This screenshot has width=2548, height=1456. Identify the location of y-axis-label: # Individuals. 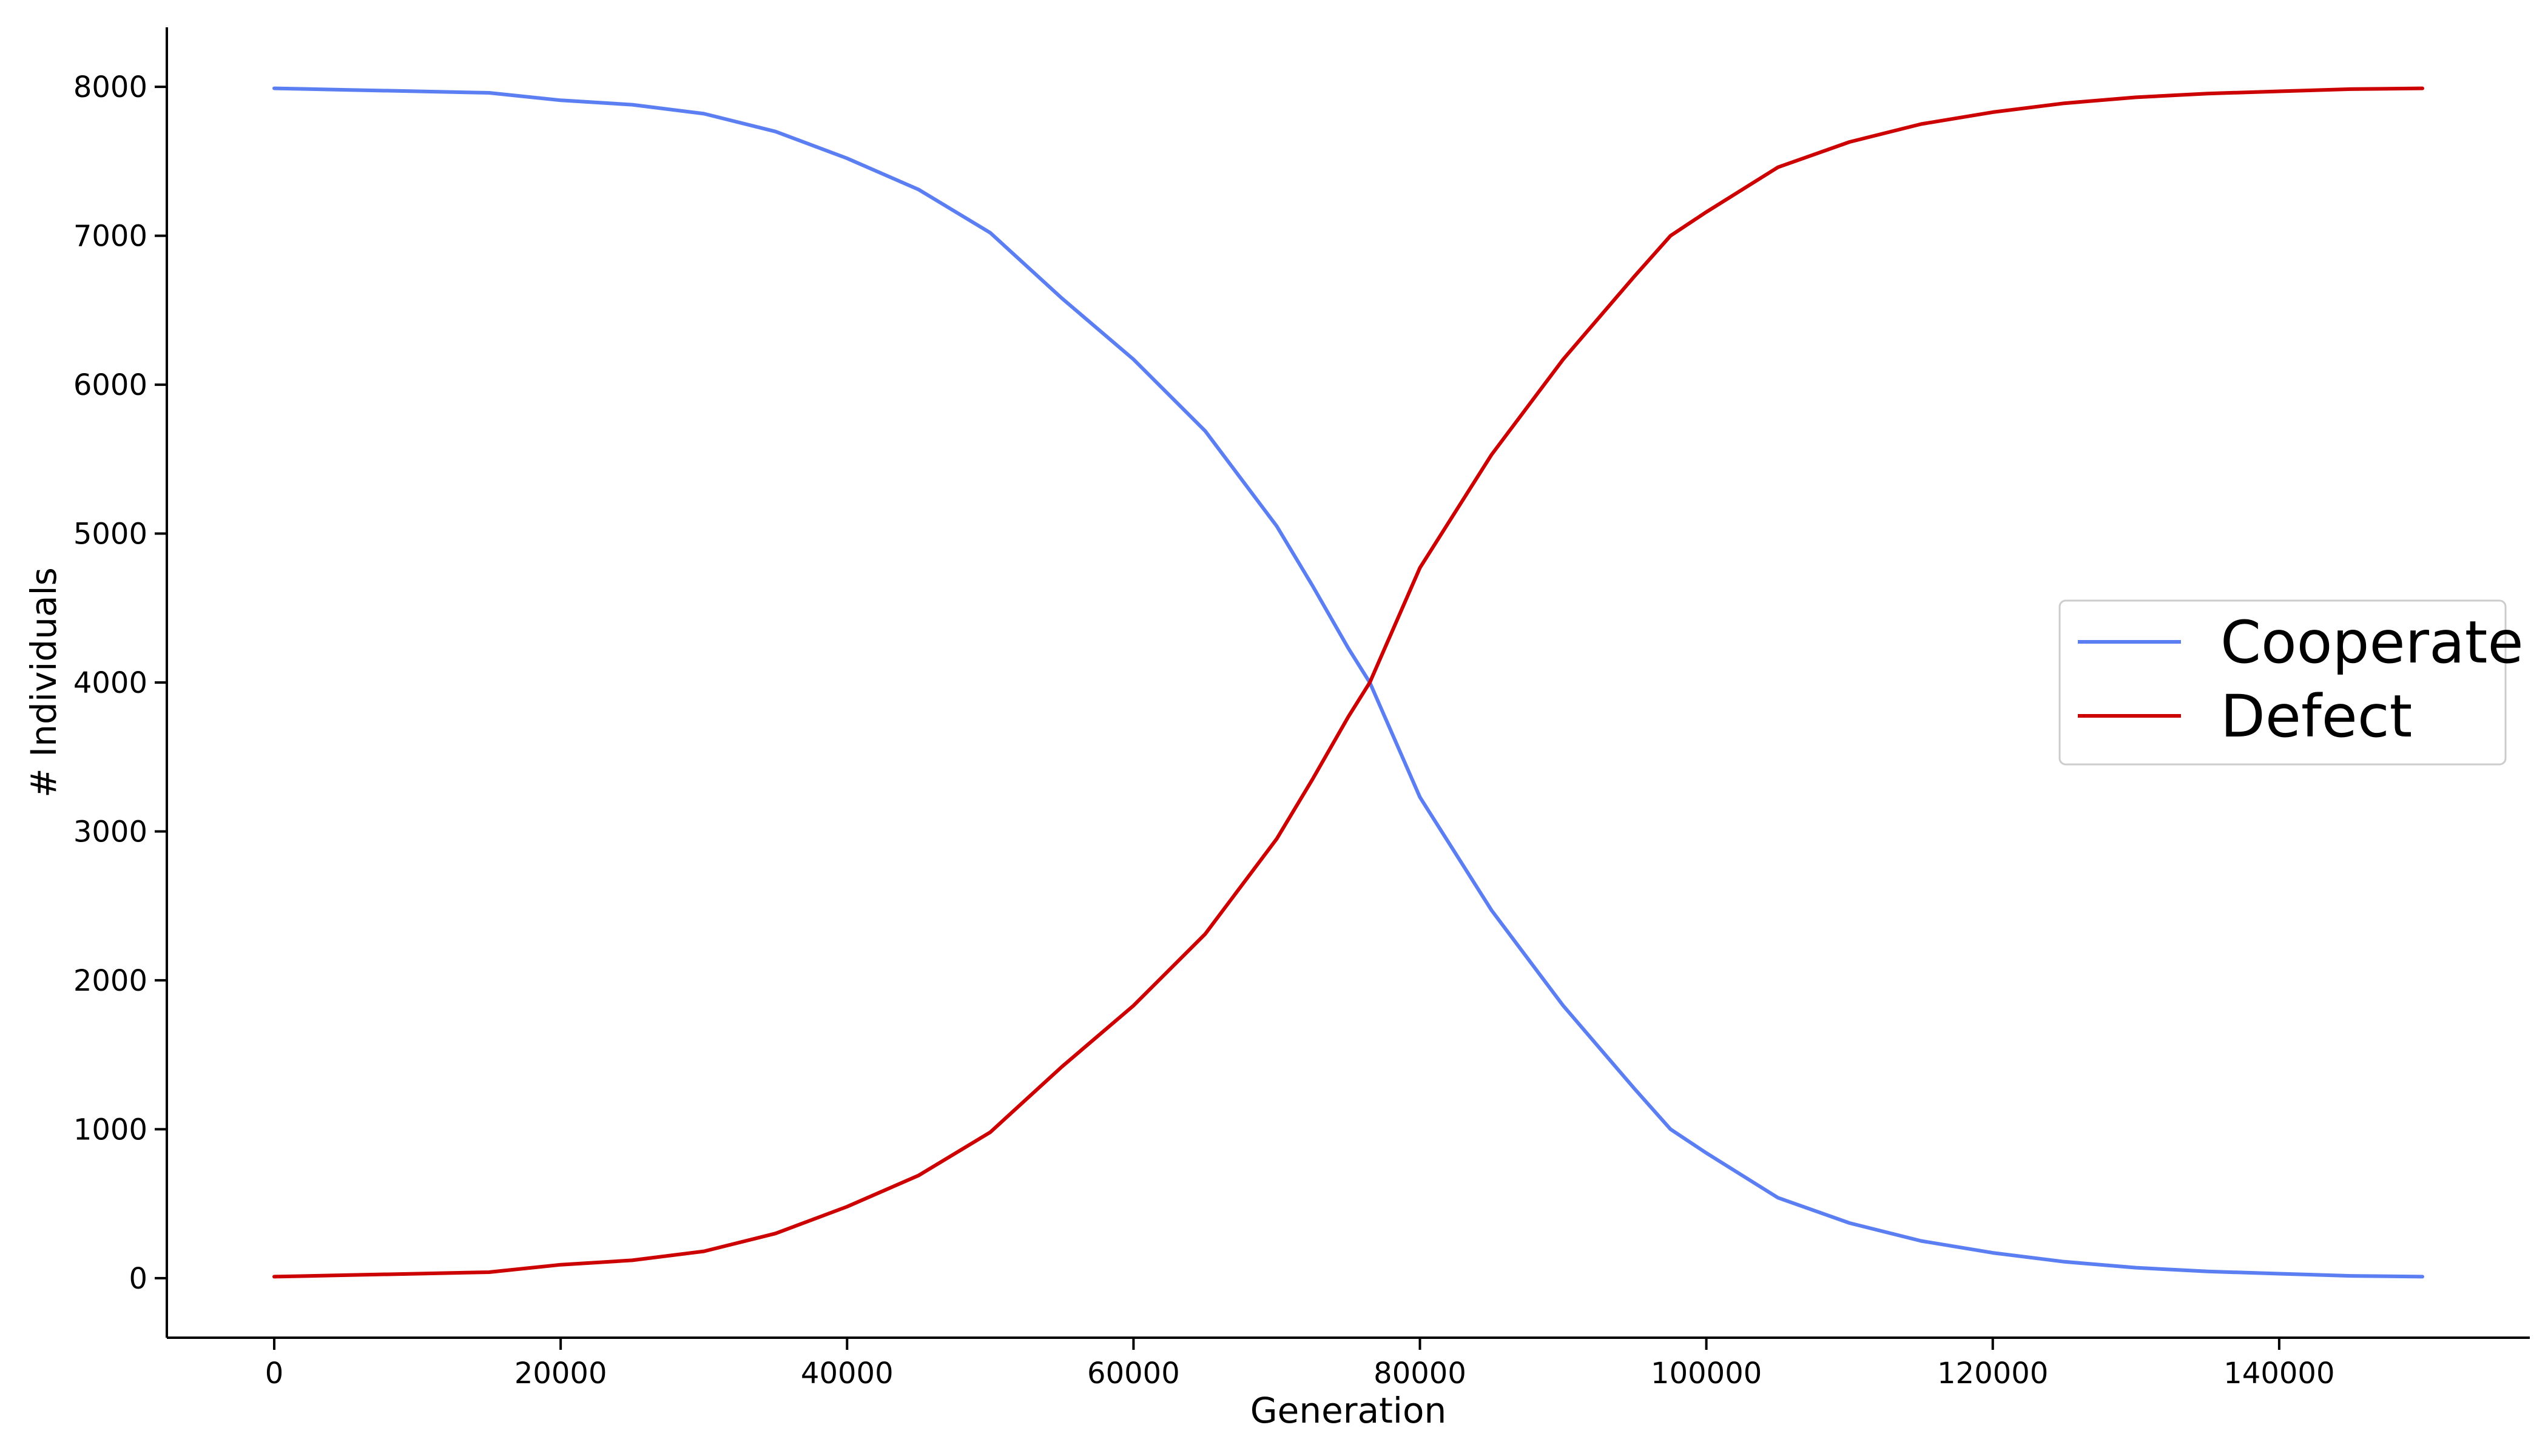
(43, 682).